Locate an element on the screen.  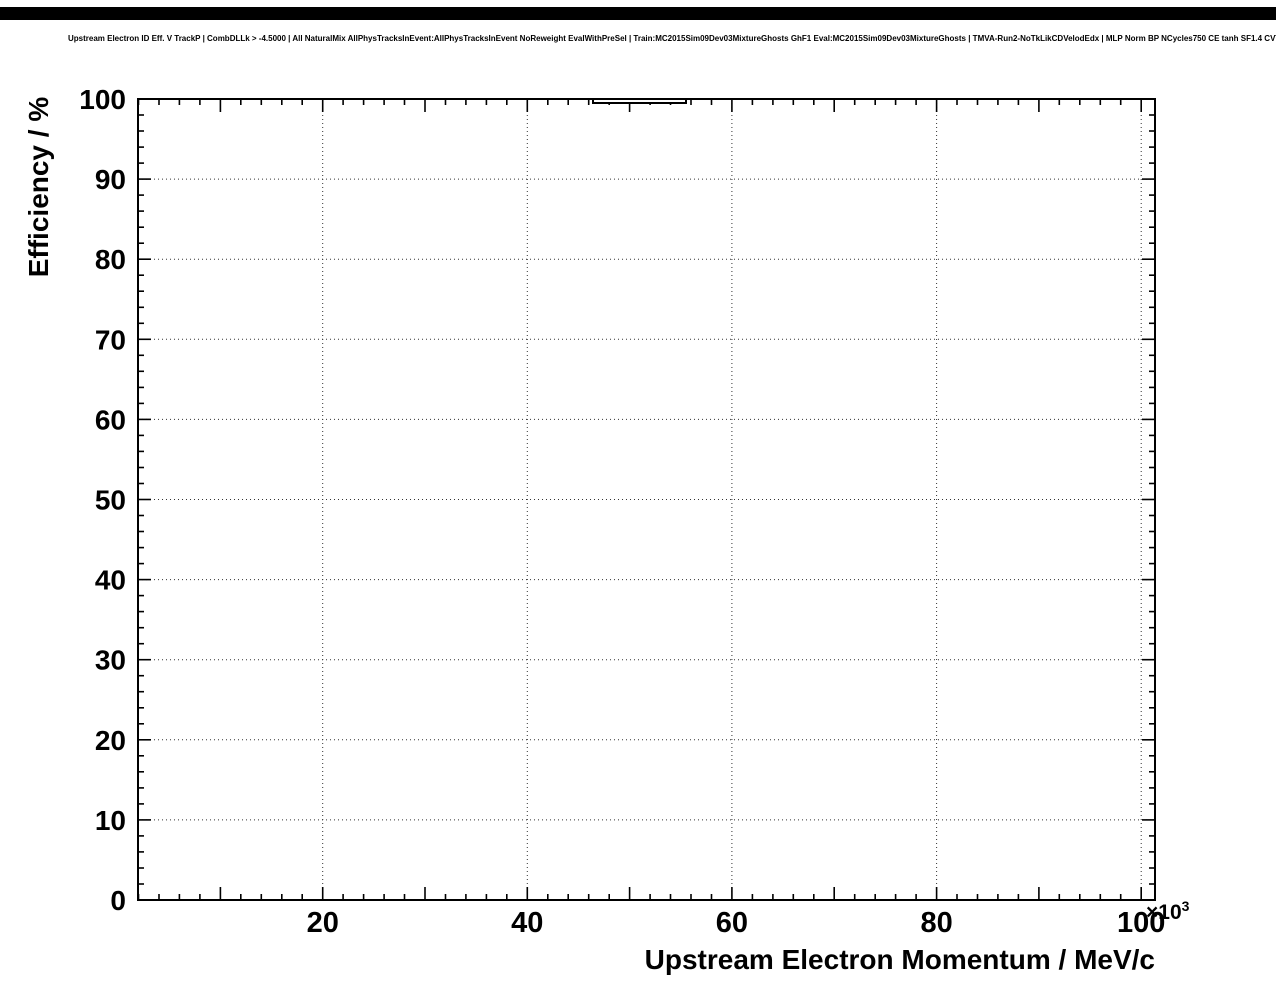
y-tick-label: 10 is located at coordinates (110, 820).